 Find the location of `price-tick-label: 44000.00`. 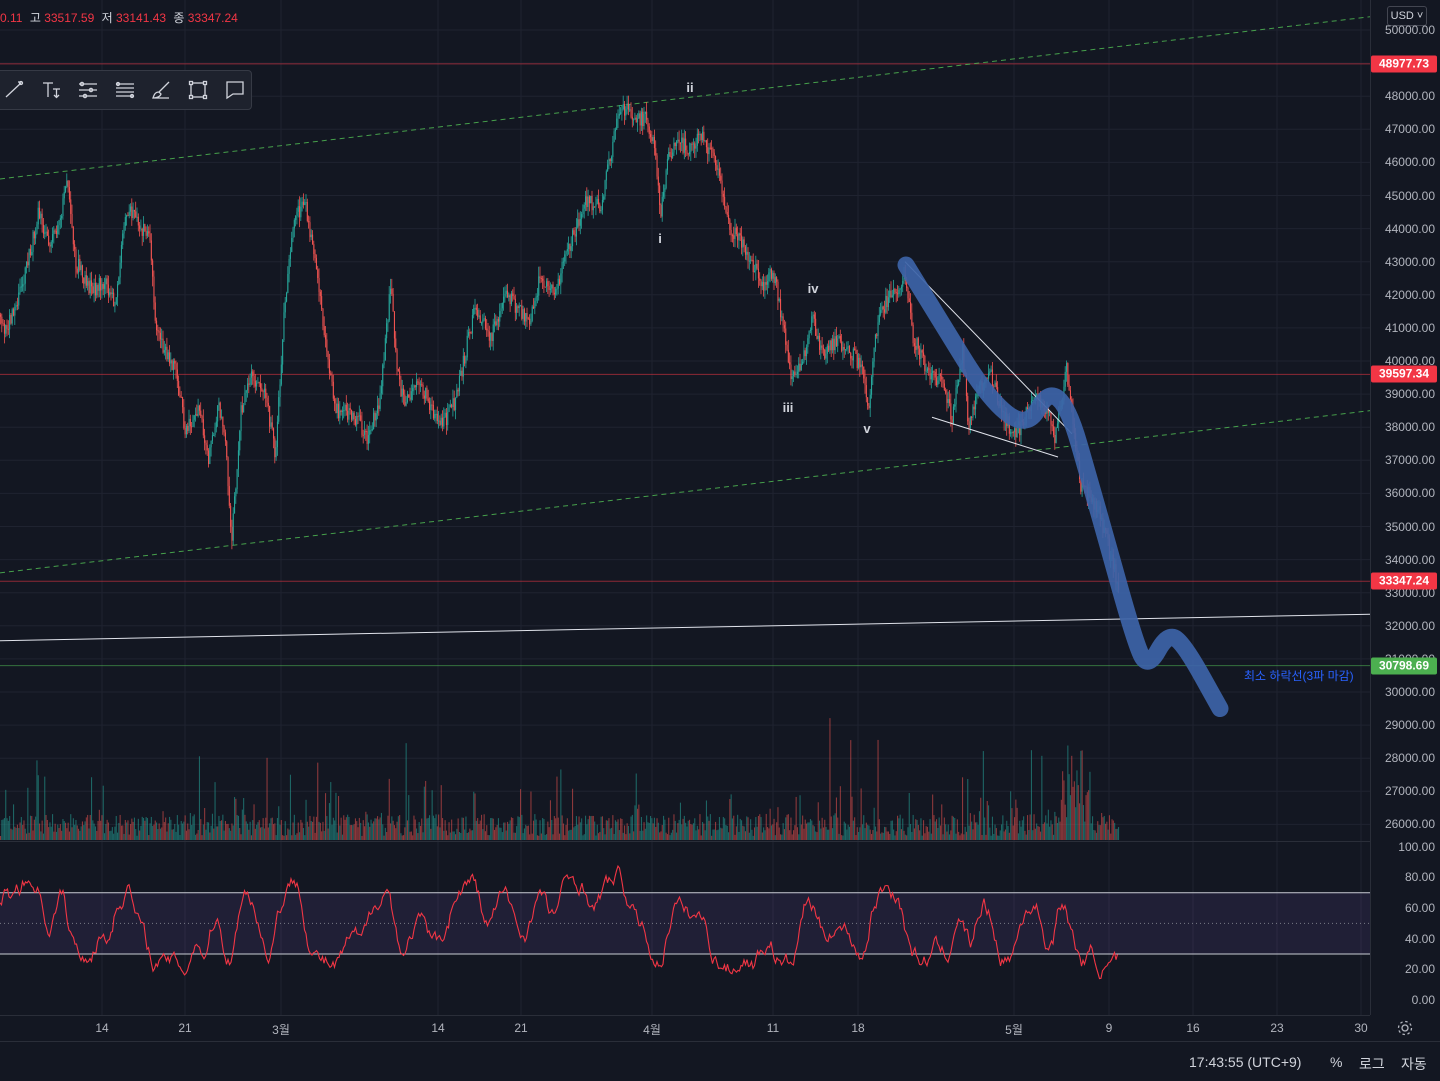

price-tick-label: 44000.00 is located at coordinates (1409, 228).